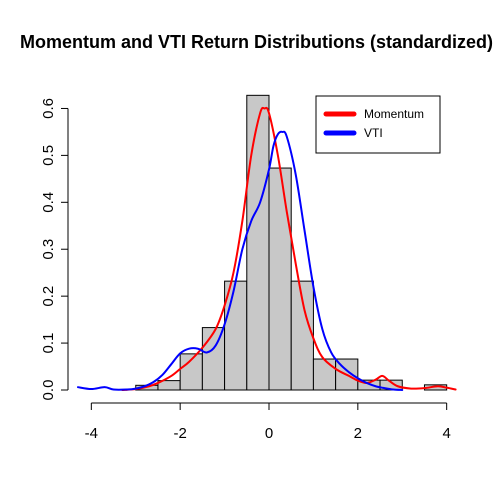  Describe the element at coordinates (269, 433) in the screenshot. I see `x-tick-label: 0` at that location.